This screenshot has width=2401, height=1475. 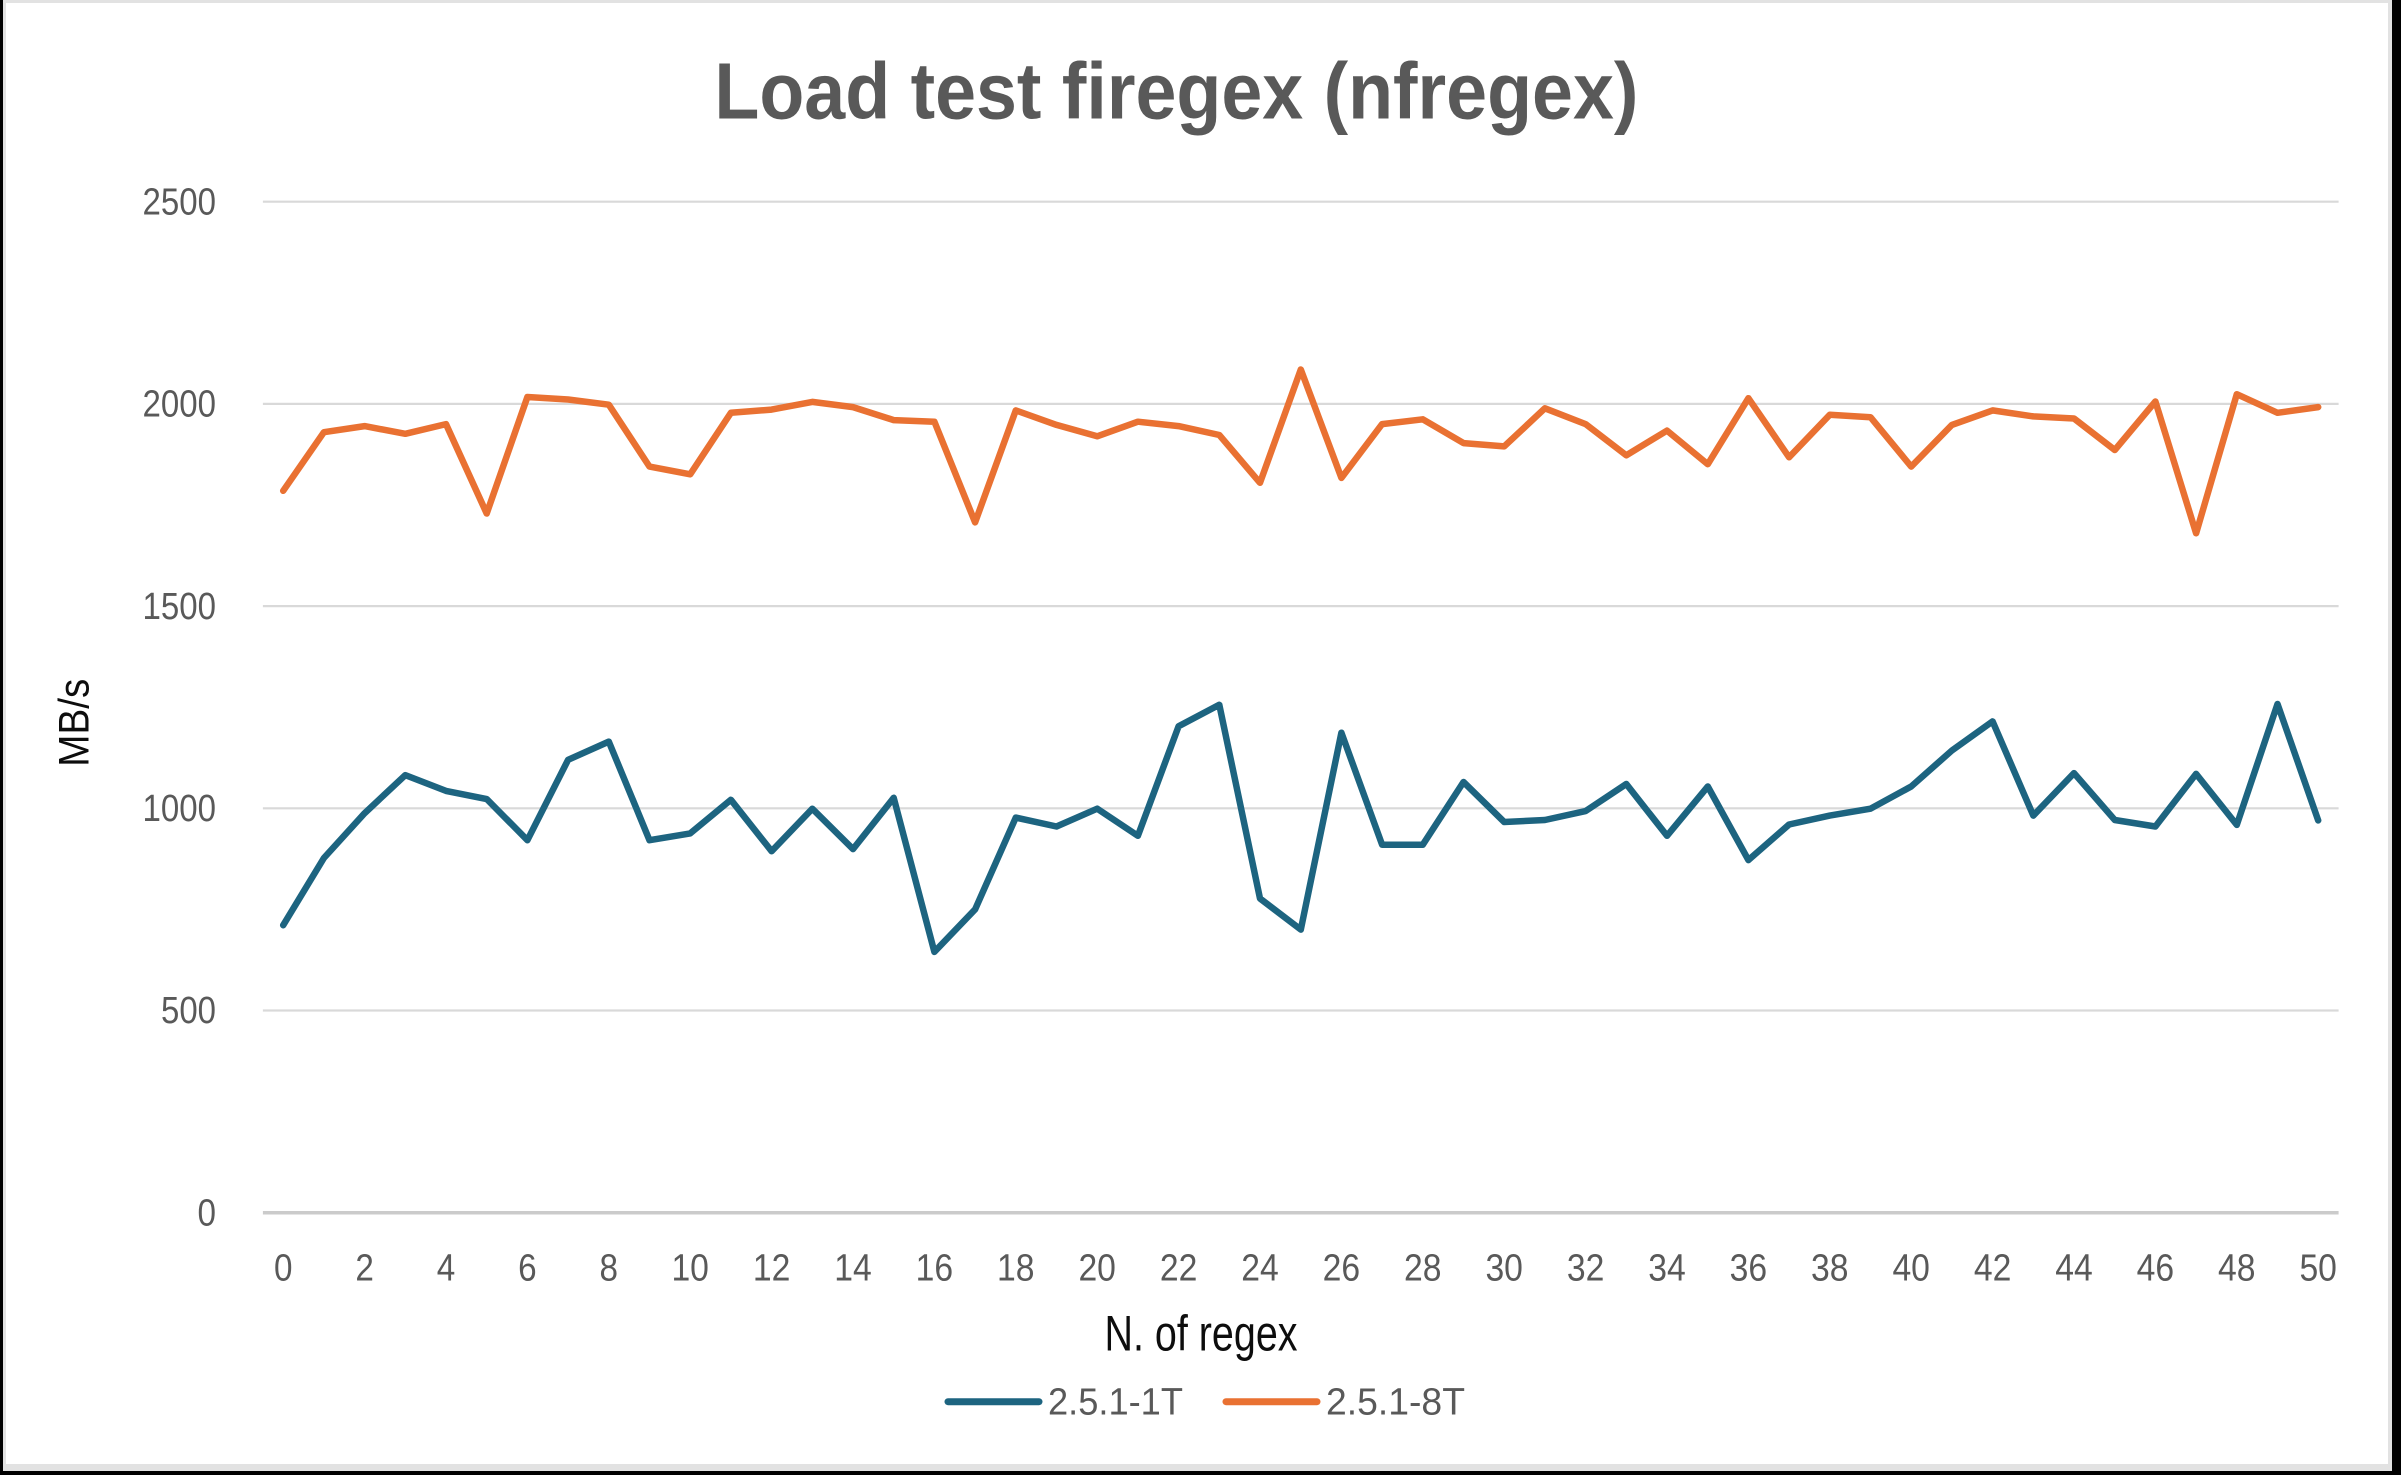 I want to click on svg-text: 40, so click(x=1911, y=1268).